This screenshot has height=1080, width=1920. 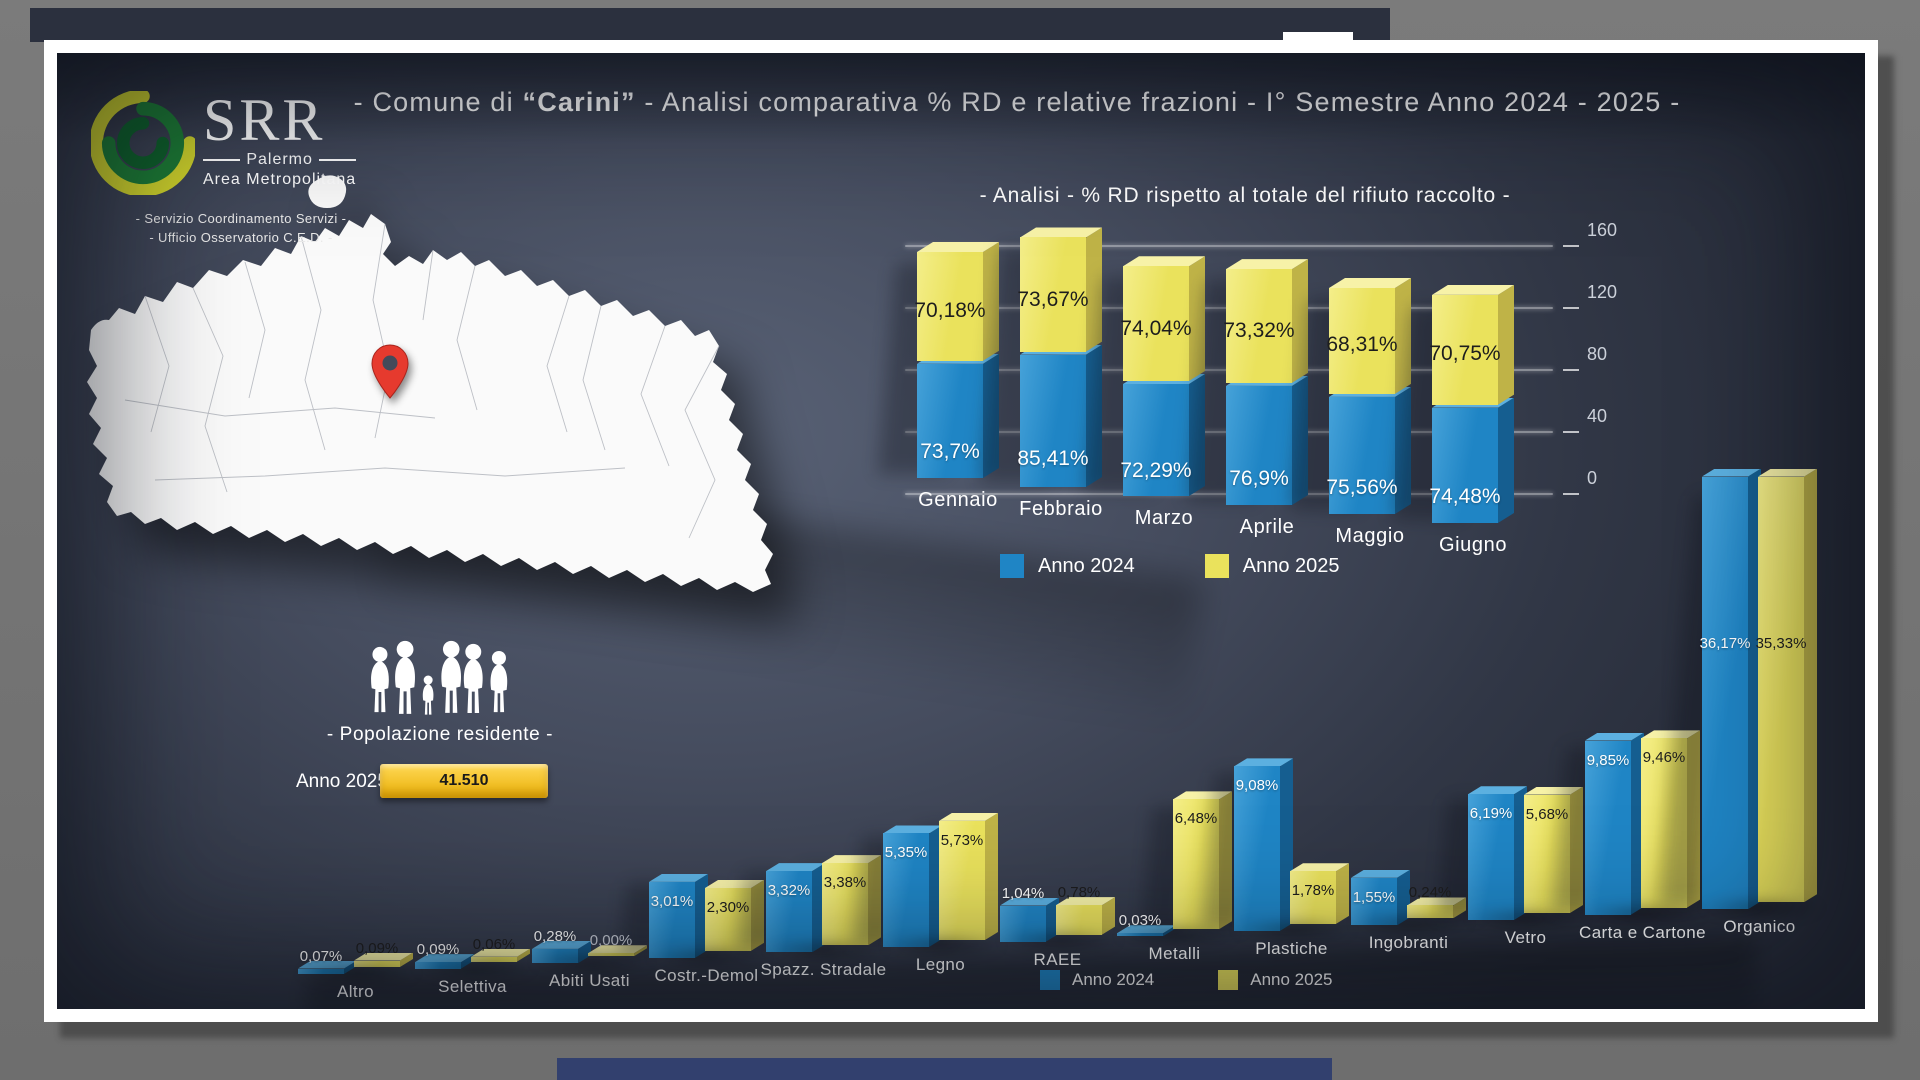 What do you see at coordinates (789, 891) in the screenshot?
I see `value-label-anno-2024: 3,32%` at bounding box center [789, 891].